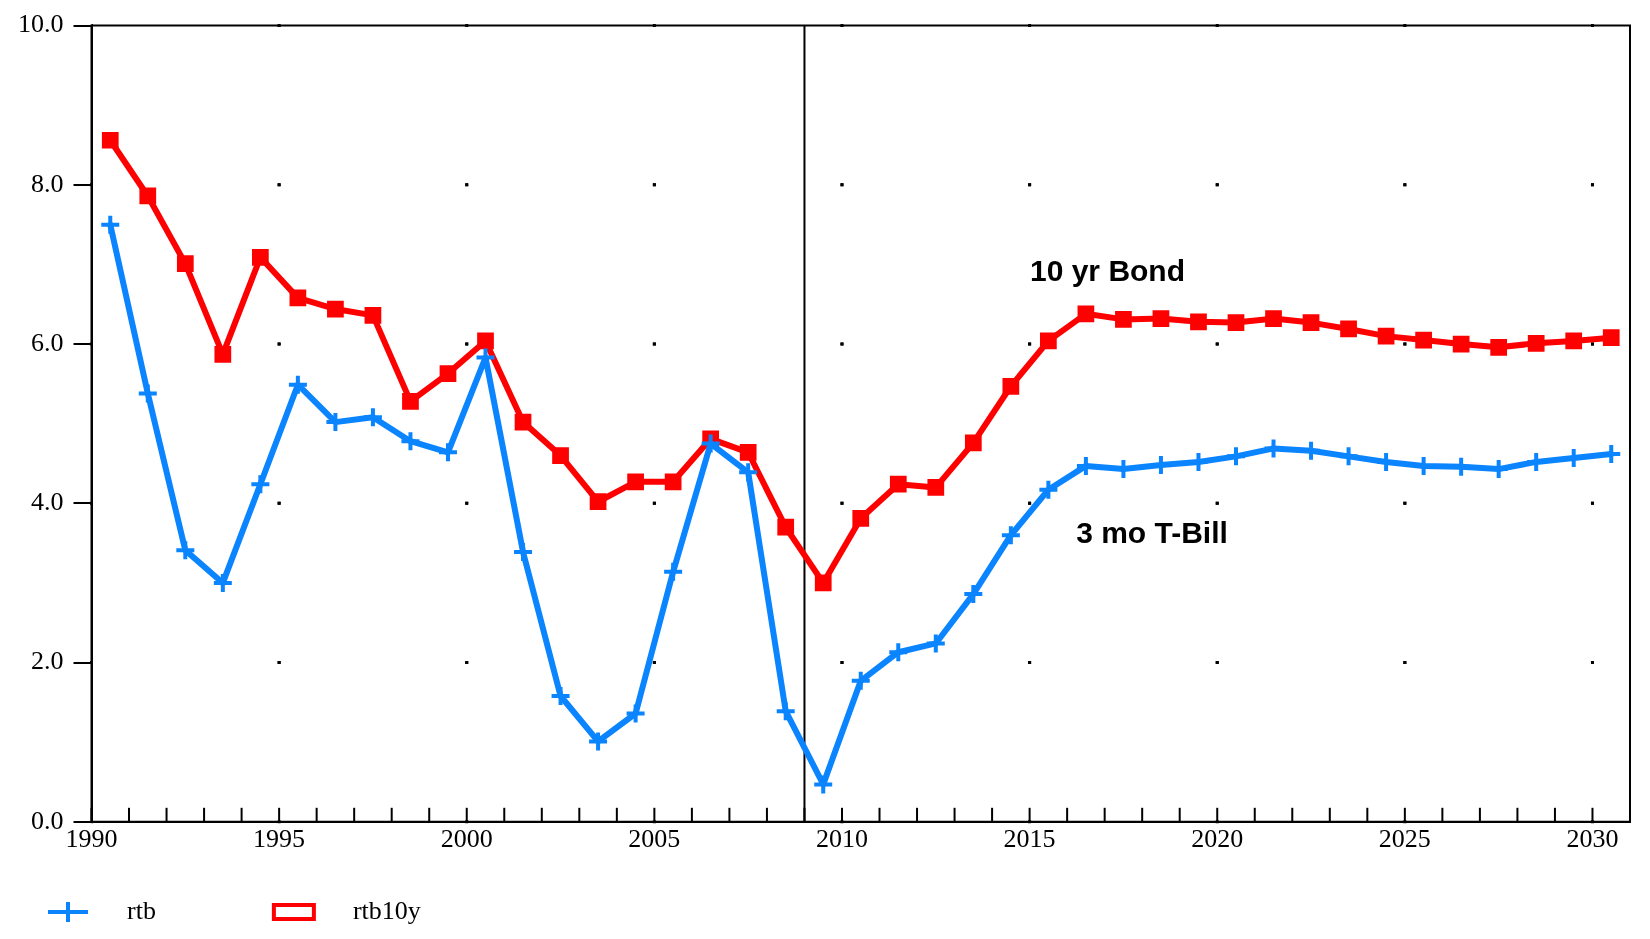 The image size is (1650, 939). What do you see at coordinates (1107, 270) in the screenshot?
I see `annotation: 10 yr Bond` at bounding box center [1107, 270].